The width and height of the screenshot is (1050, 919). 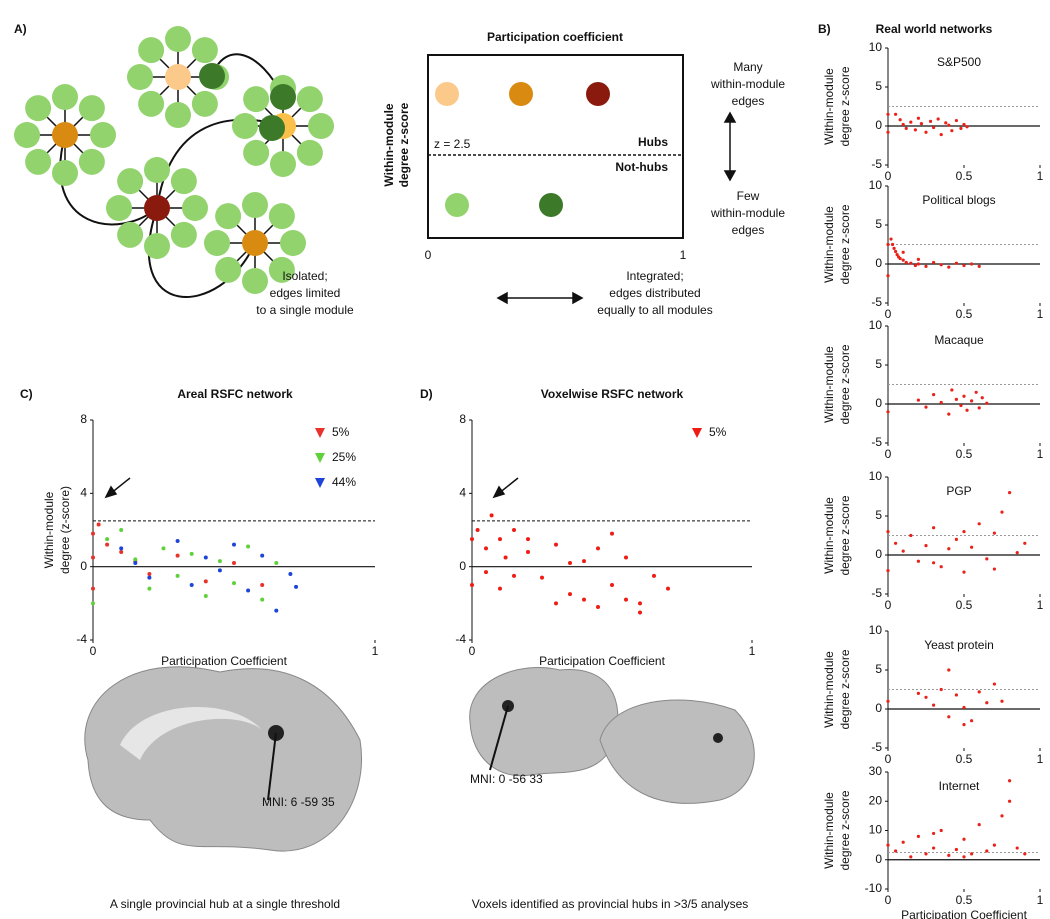 What do you see at coordinates (748, 101) in the screenshot?
I see `schematic-text: edges` at bounding box center [748, 101].